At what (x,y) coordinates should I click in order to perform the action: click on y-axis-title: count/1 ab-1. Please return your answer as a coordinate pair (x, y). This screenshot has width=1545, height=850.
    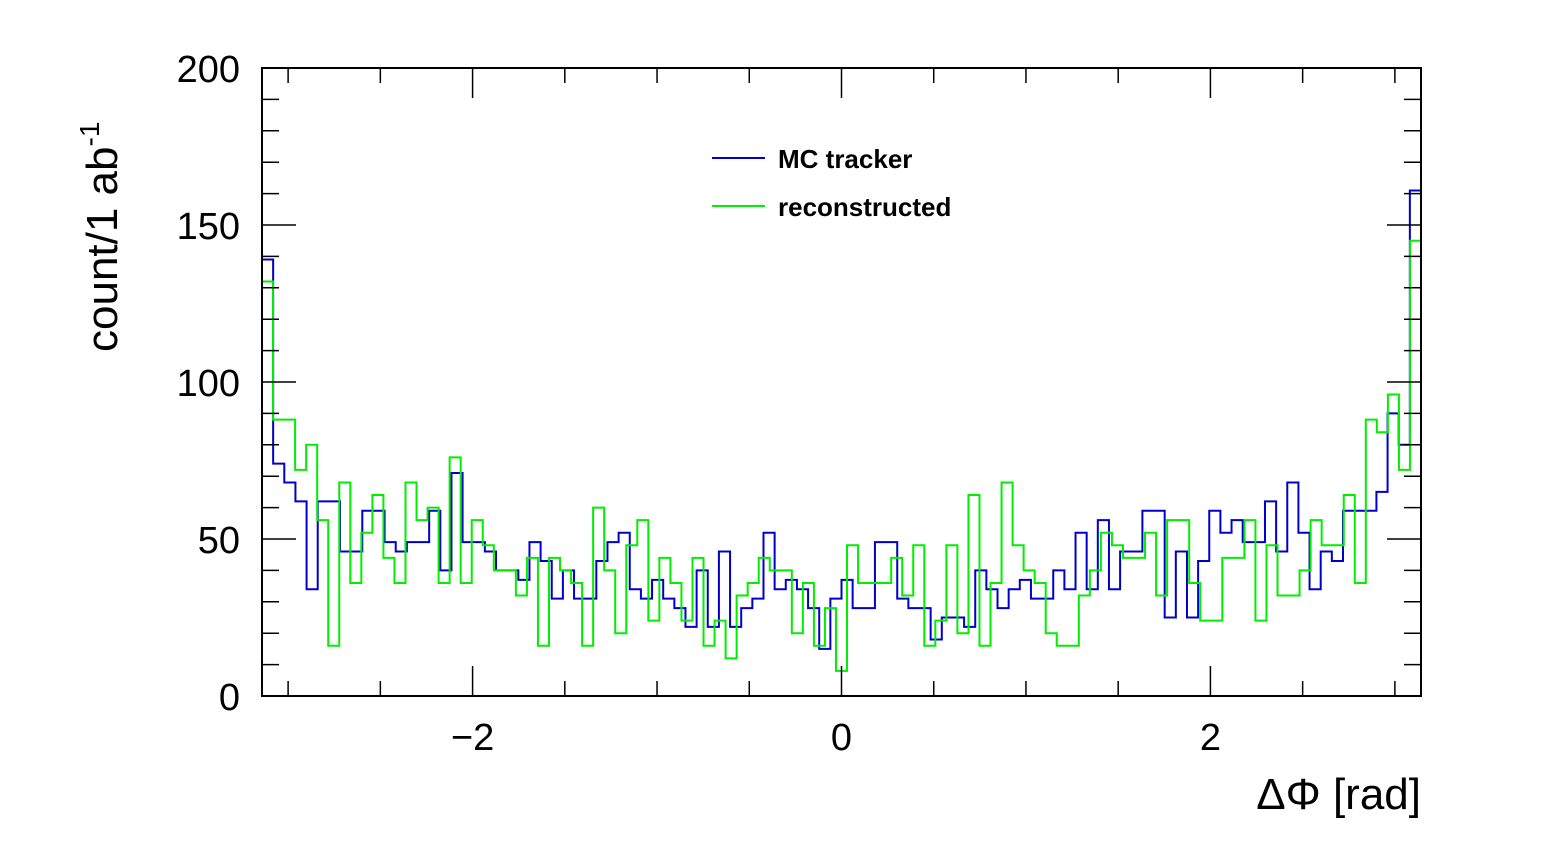
    Looking at the image, I should click on (100, 237).